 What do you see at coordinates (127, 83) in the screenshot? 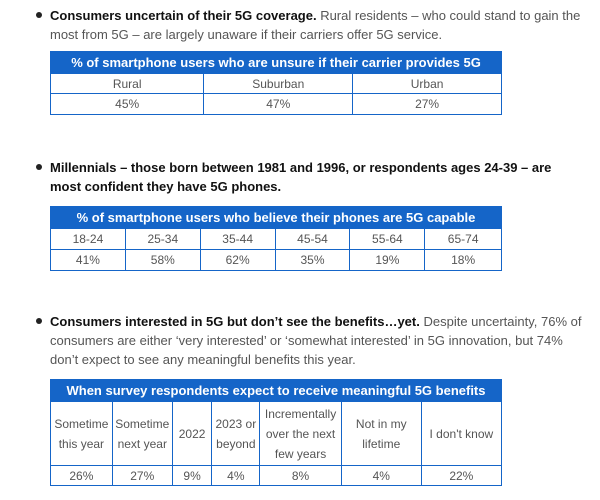
I see `coverage-header-rural: Rural` at bounding box center [127, 83].